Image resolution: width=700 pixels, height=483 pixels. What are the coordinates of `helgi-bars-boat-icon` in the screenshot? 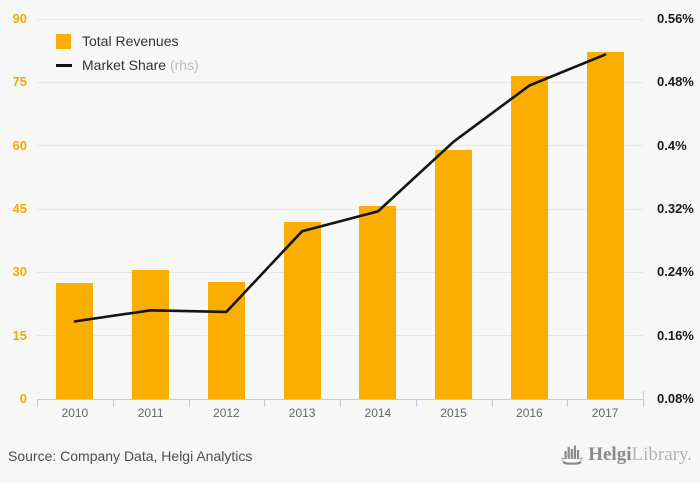 It's located at (572, 455).